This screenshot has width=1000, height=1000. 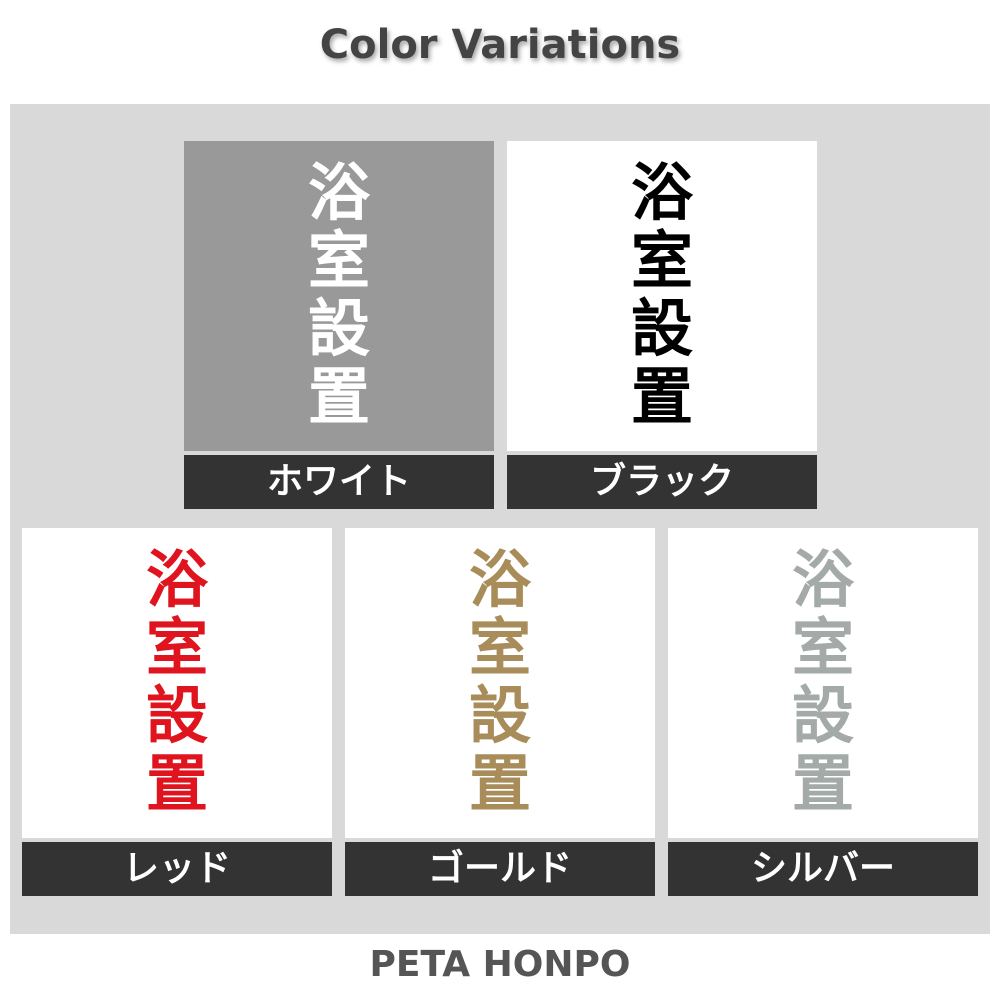 I want to click on variant-card: 浴室設置シルバー, so click(x=823, y=712).